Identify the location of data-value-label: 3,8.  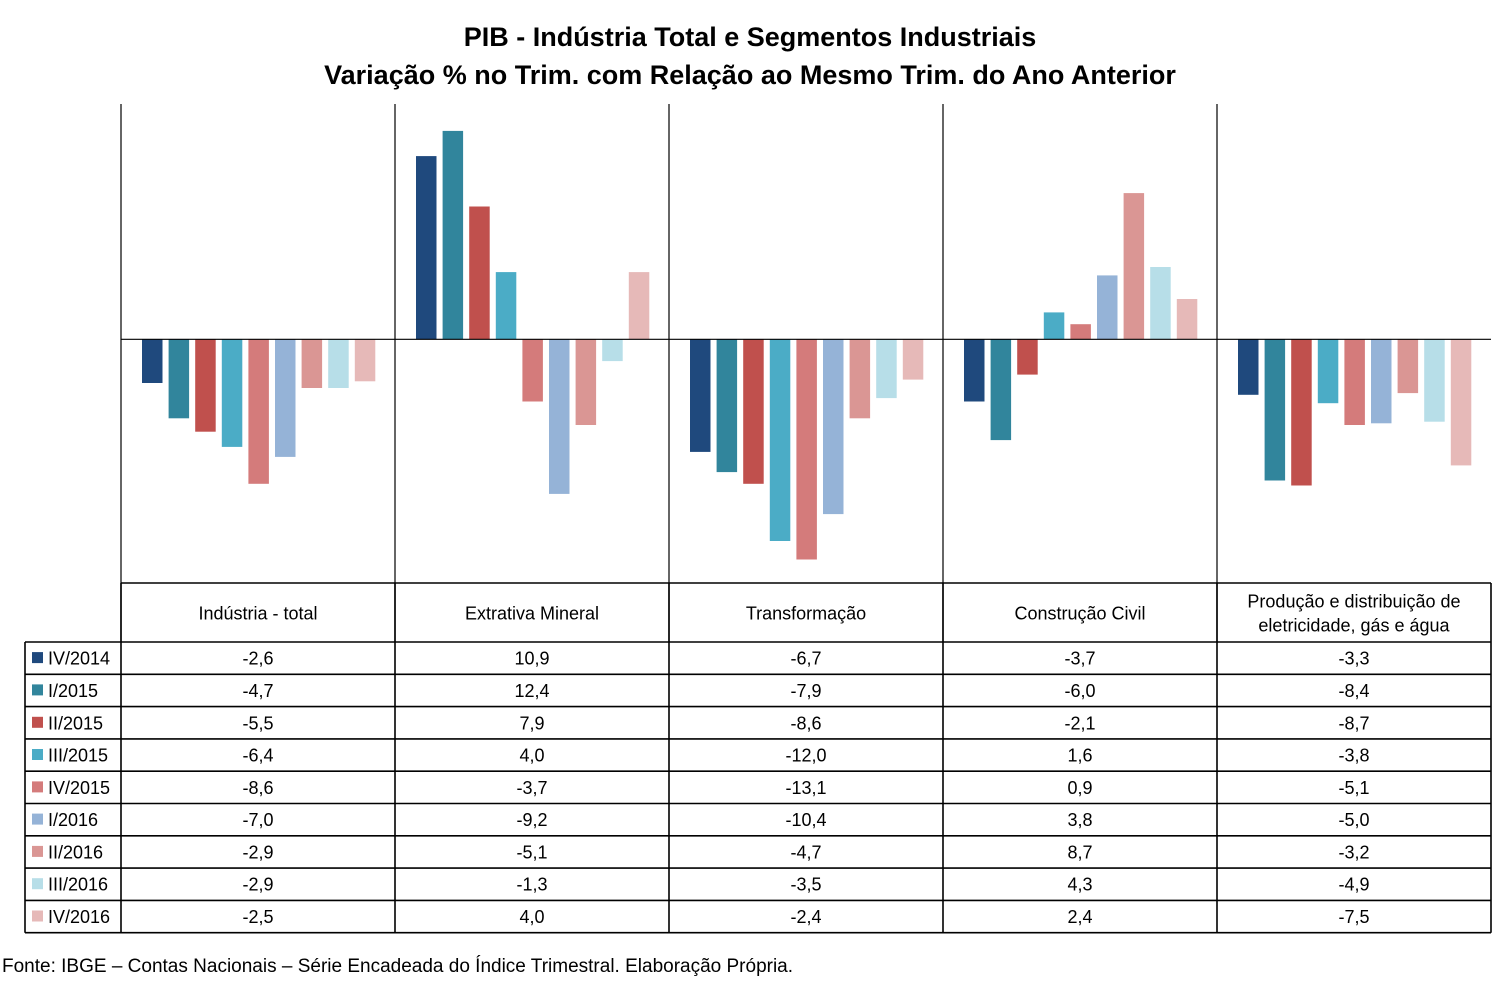
(1079, 820).